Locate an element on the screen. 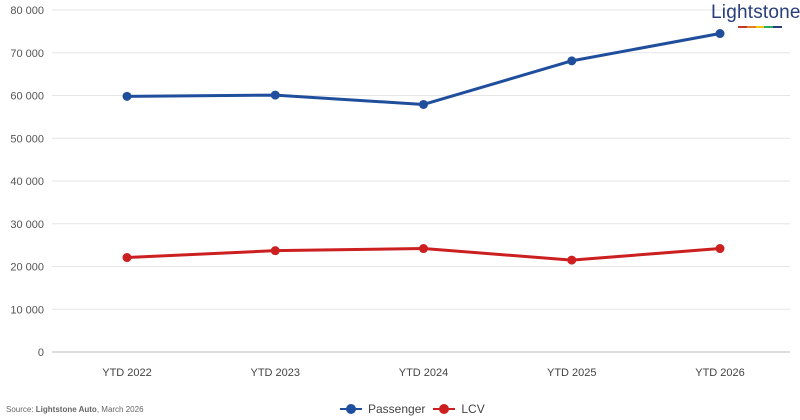  x-tick-label: YTD 2022 is located at coordinates (127, 373).